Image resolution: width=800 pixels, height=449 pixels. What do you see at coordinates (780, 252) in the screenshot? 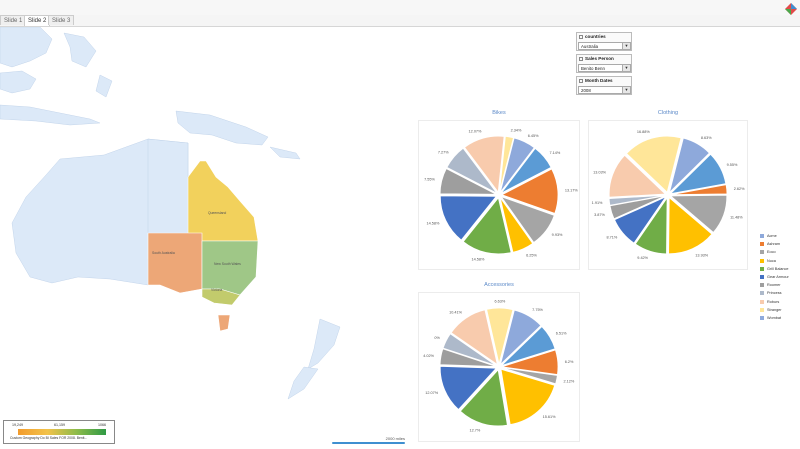
I see `legend-item: Eoco` at bounding box center [780, 252].